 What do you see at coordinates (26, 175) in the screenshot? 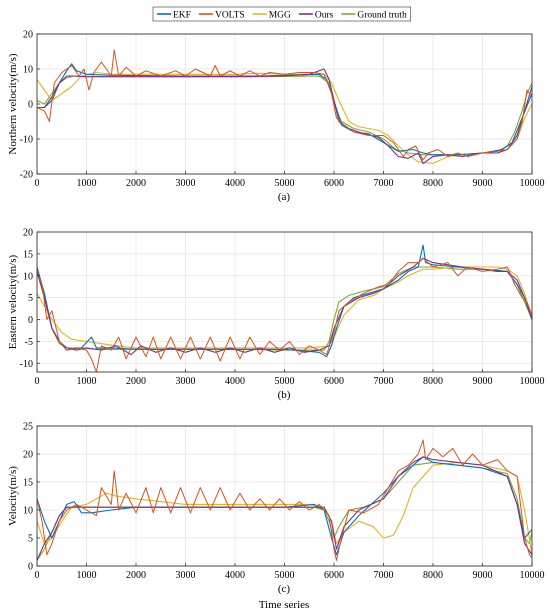
I see `y-tick-label: -20` at bounding box center [26, 175].